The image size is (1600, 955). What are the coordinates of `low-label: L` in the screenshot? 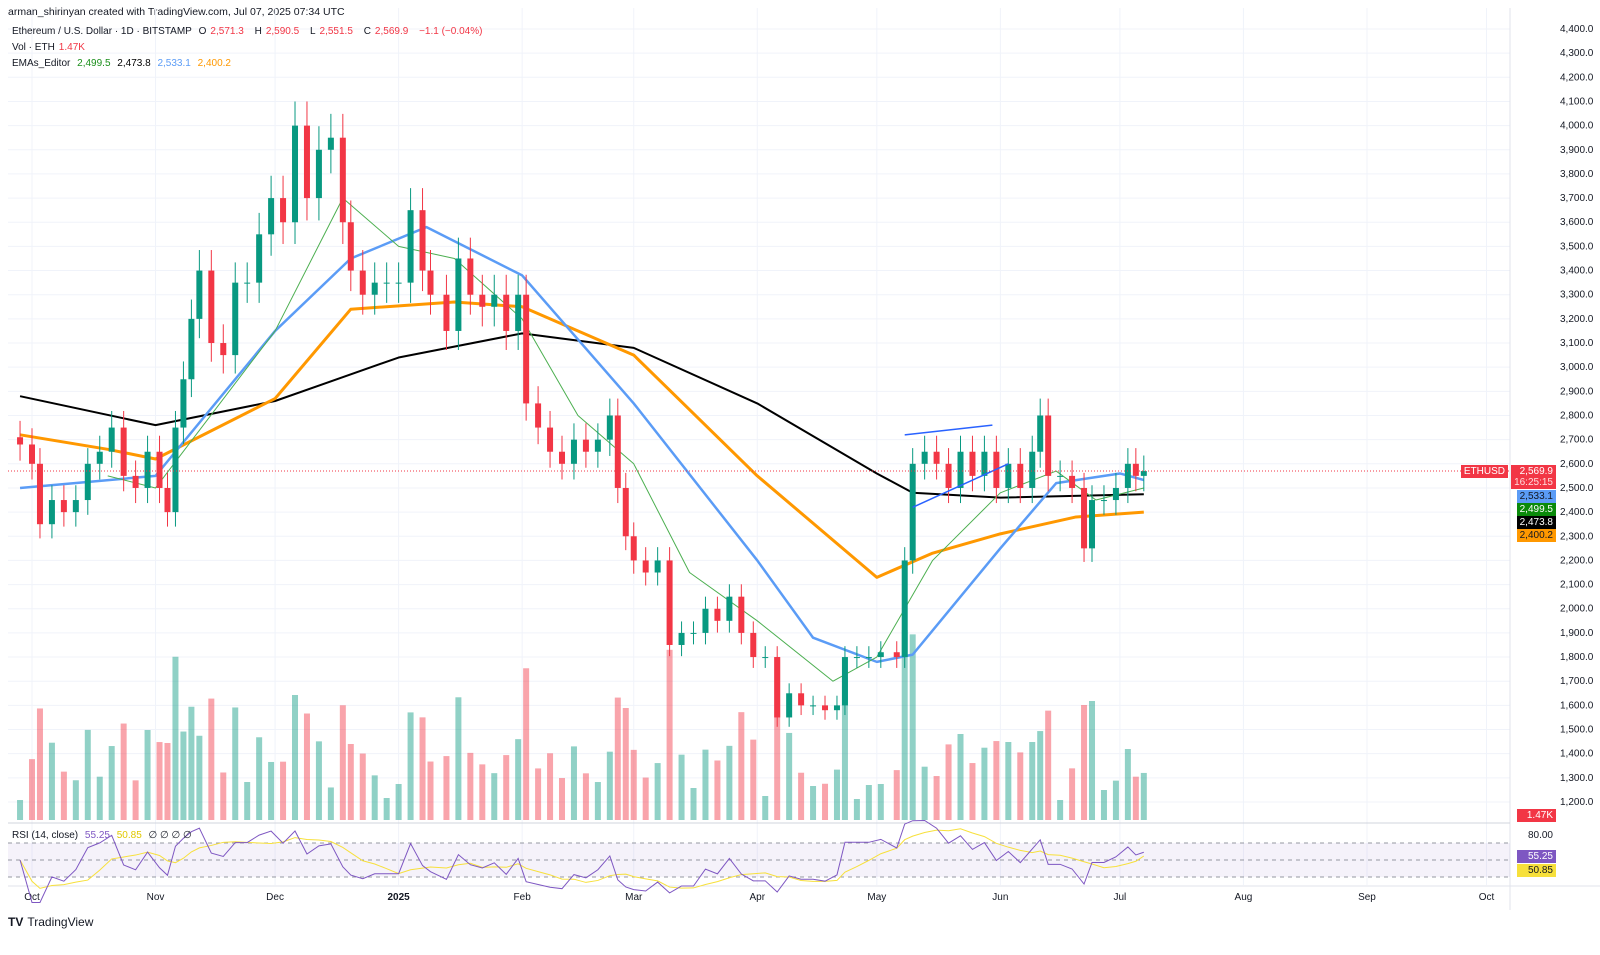 It's located at (312, 31).